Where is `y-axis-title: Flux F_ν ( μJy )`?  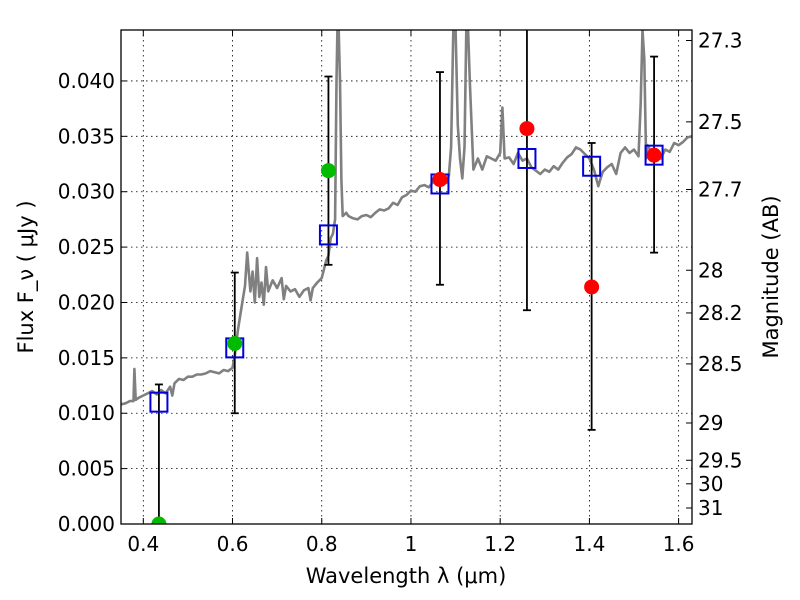
y-axis-title: Flux F_ν ( μJy ) is located at coordinates (26, 276).